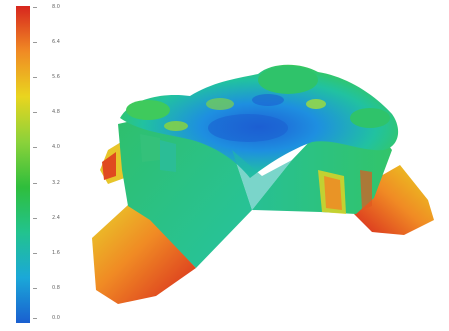  I want to click on left-flange, so click(144, 254).